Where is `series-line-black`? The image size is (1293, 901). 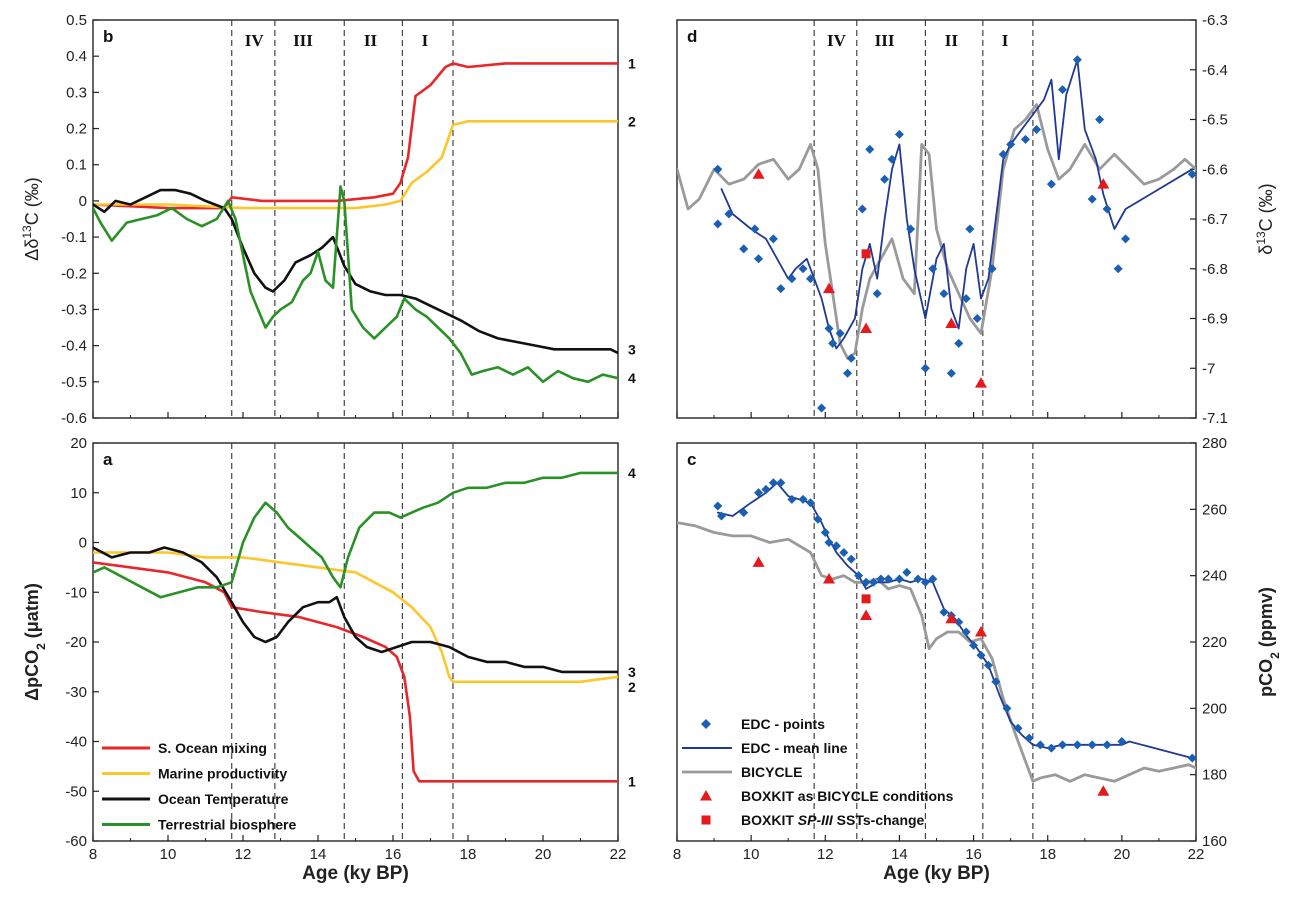 series-line-black is located at coordinates (355, 610).